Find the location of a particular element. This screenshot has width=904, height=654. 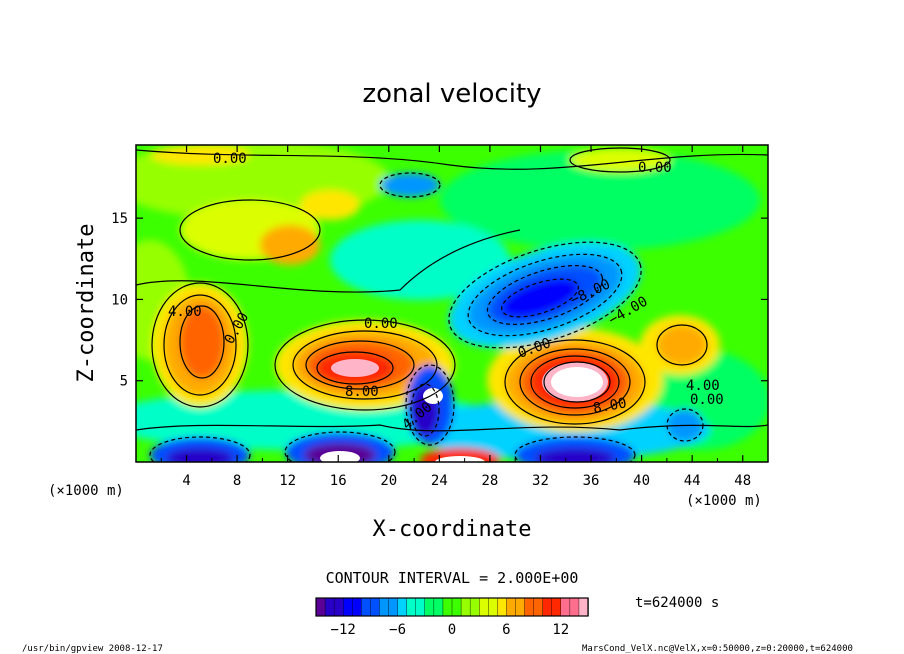

x-tick-label: 12 is located at coordinates (287, 481).